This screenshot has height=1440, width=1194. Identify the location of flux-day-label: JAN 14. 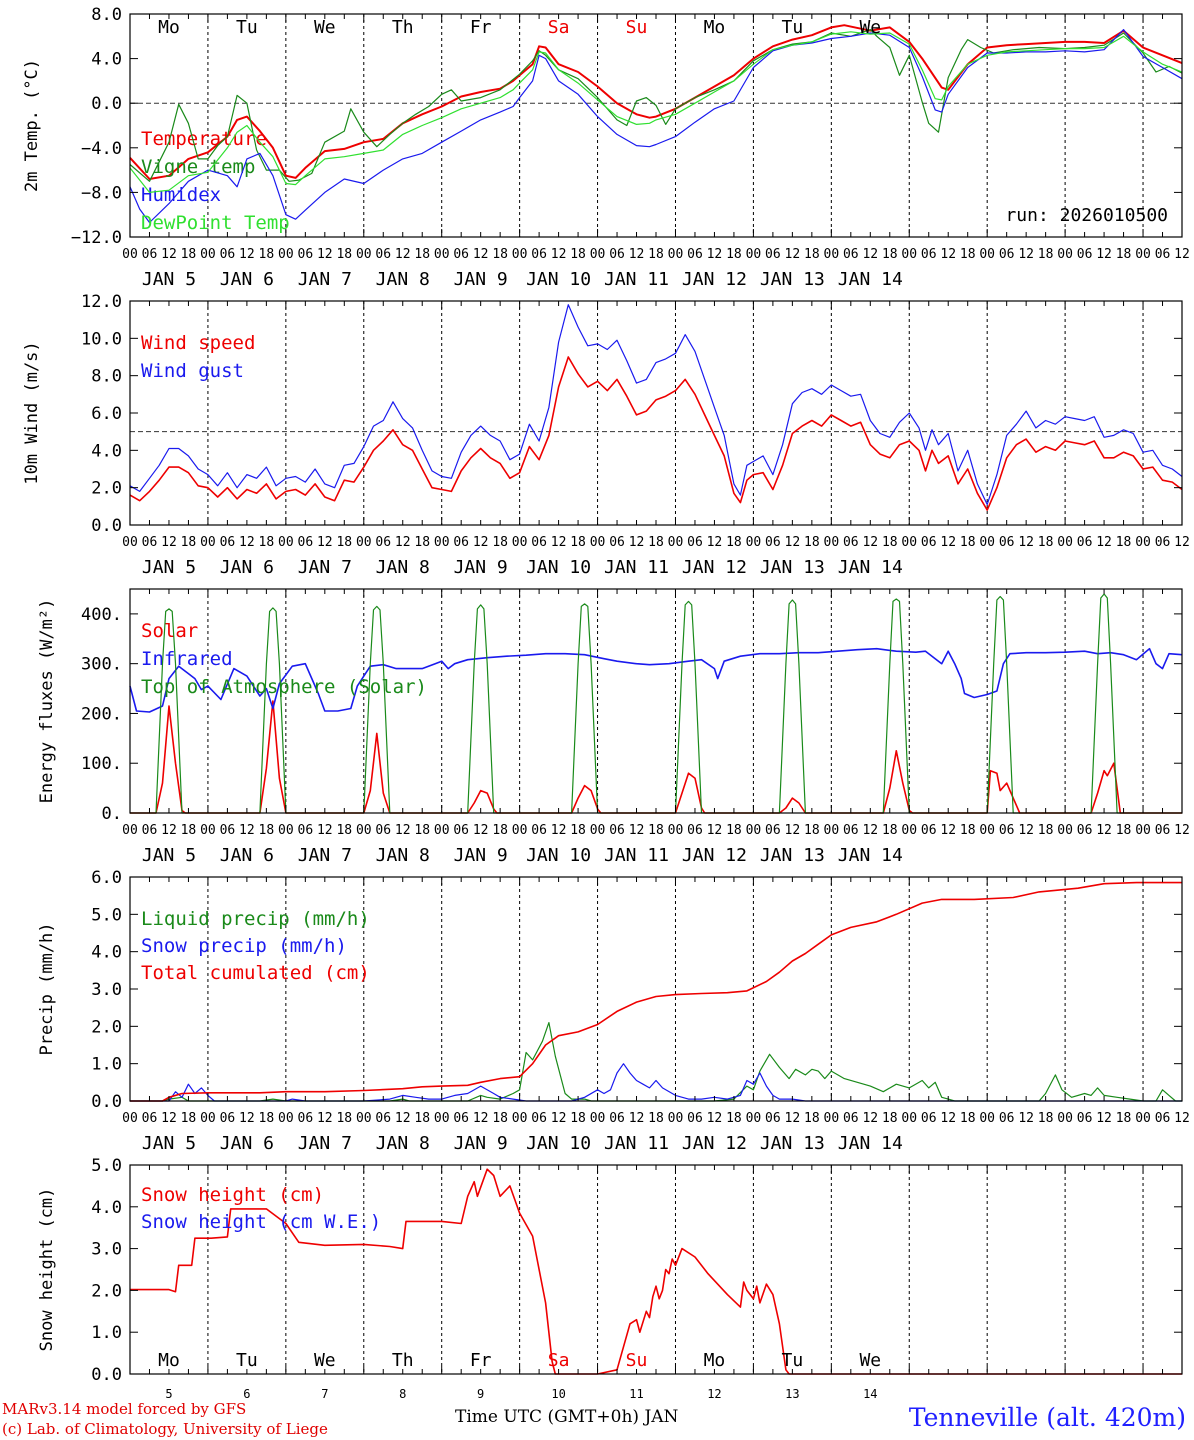
(870, 855).